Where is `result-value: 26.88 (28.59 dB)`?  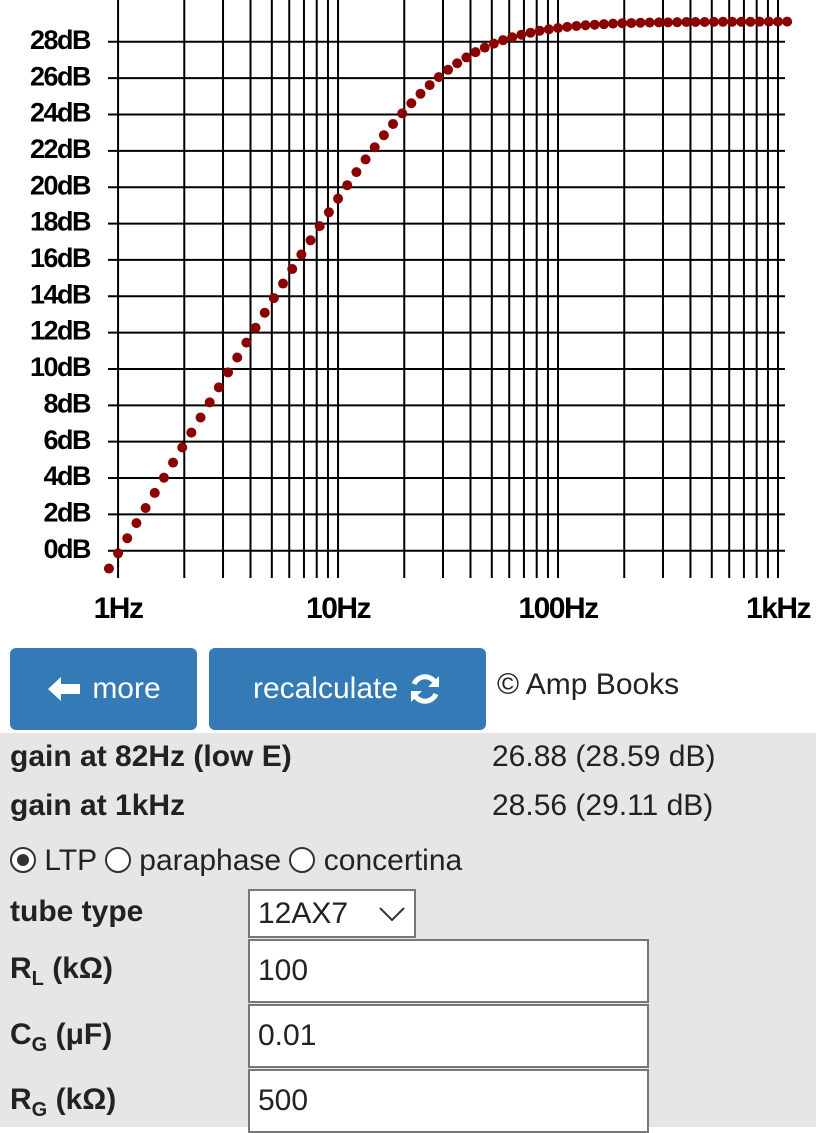 result-value: 26.88 (28.59 dB) is located at coordinates (604, 756).